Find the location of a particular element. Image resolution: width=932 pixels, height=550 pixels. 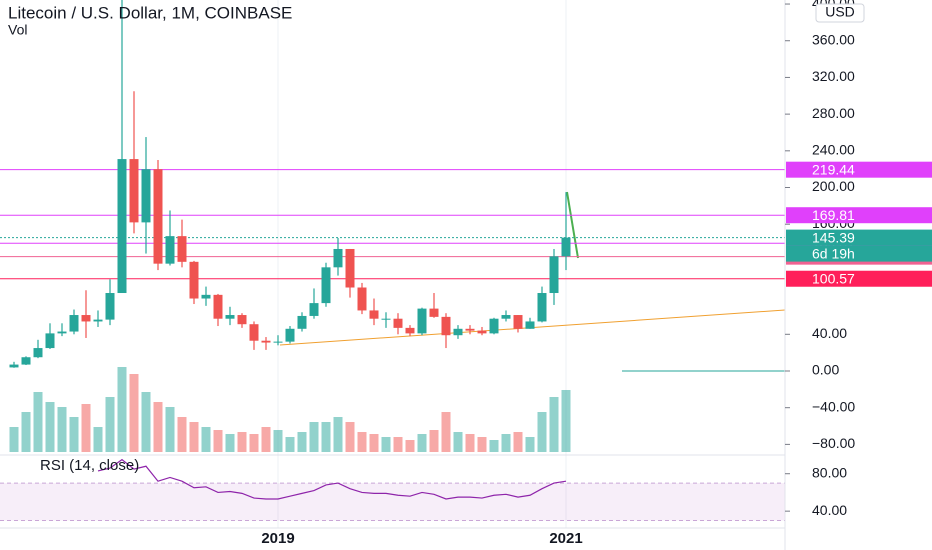

y-tick-label: 200.00 is located at coordinates (833, 186).